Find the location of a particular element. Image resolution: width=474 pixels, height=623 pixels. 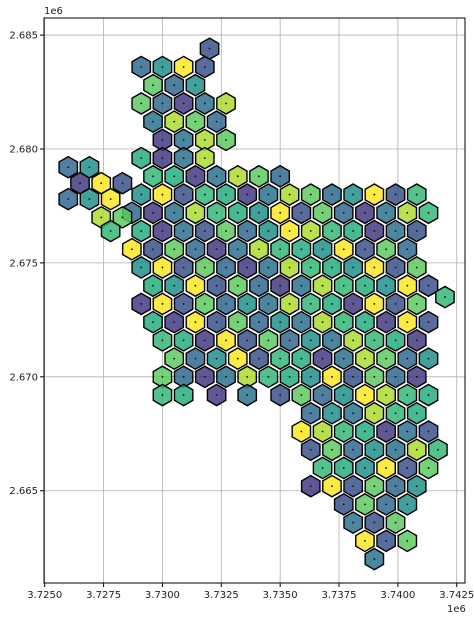

y-axis: 2.665 2.670 2.675 2.680 2.685 is located at coordinates (26, 264).